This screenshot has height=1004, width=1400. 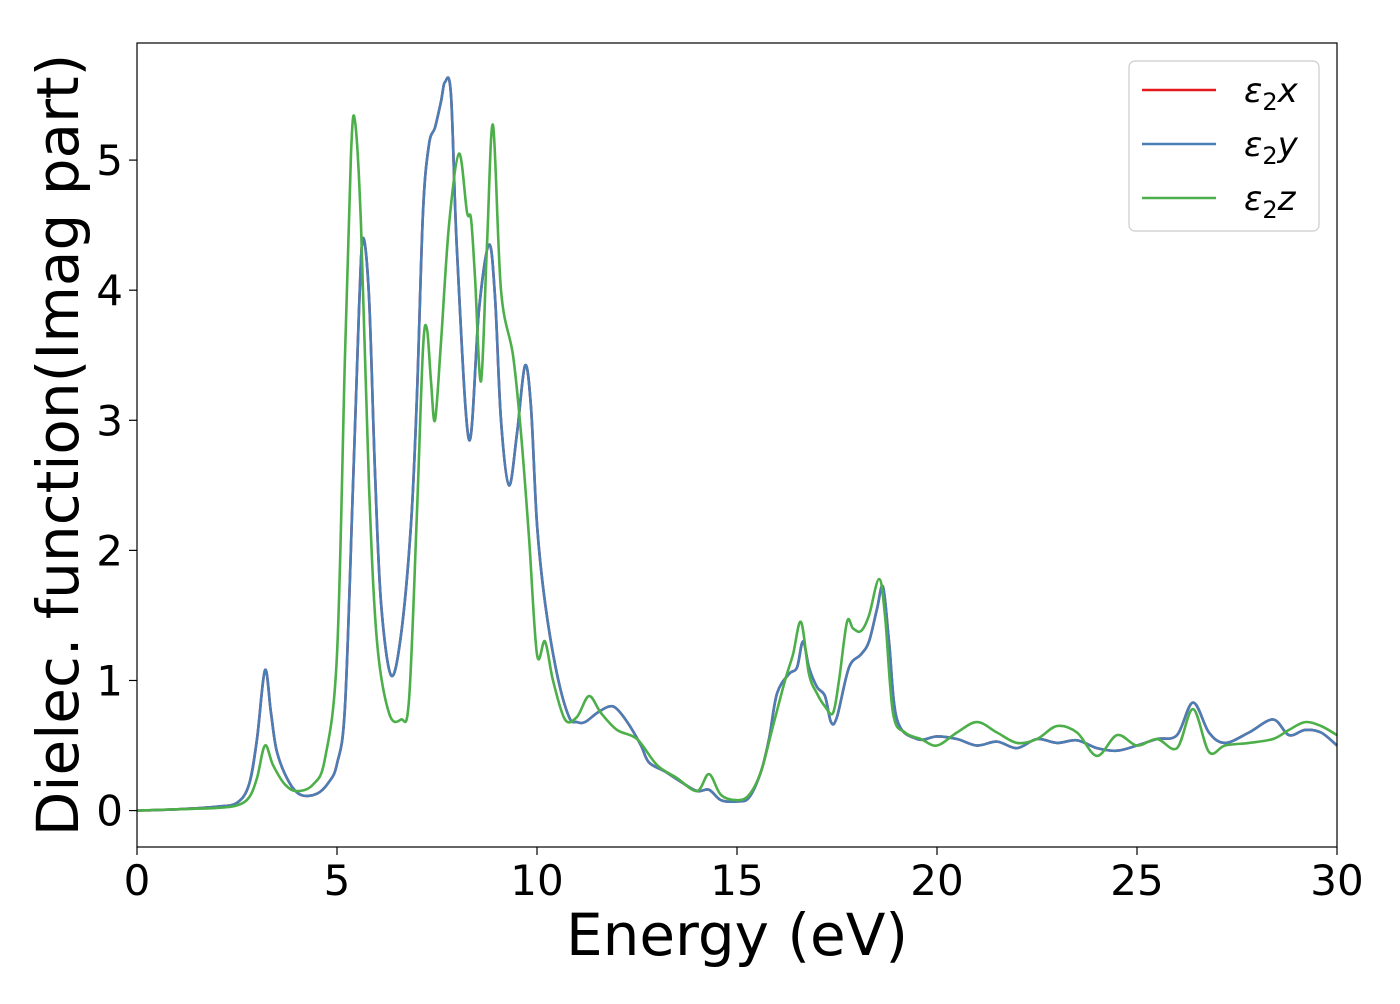 What do you see at coordinates (58, 445) in the screenshot?
I see `y-axis-label: Dielec. function(Imag part)` at bounding box center [58, 445].